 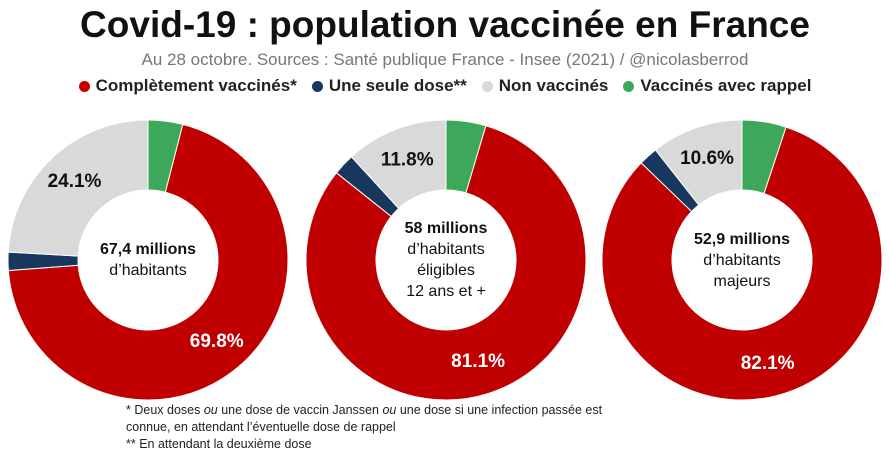 What do you see at coordinates (317, 86) in the screenshot?
I see `legend-dot-une-dose` at bounding box center [317, 86].